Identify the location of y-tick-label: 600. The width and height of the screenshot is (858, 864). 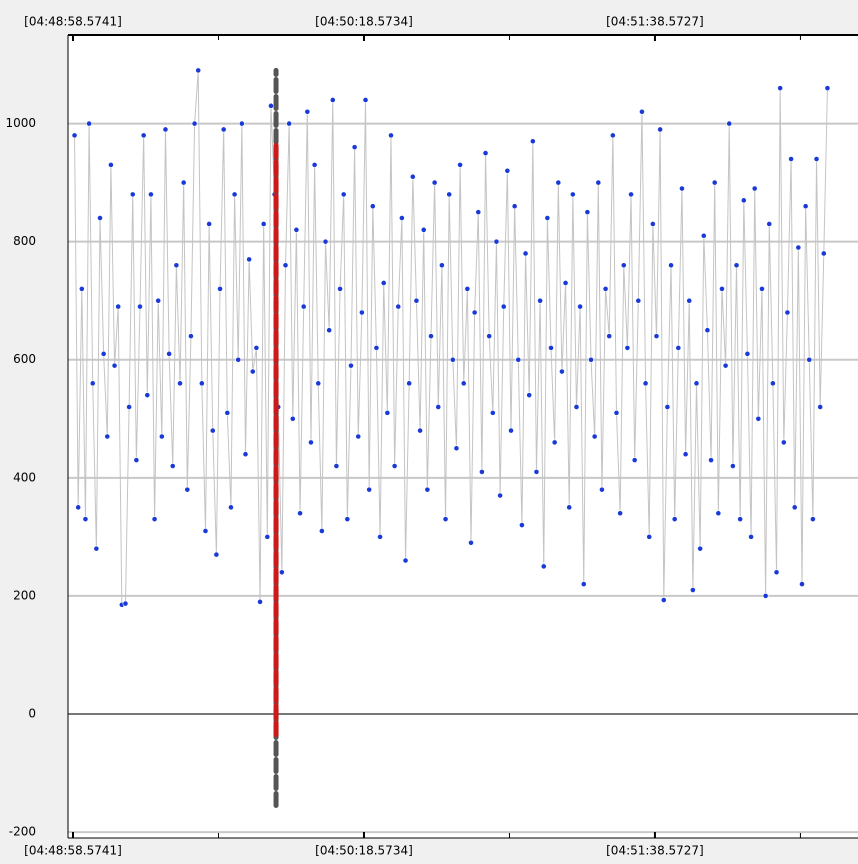
(24, 359).